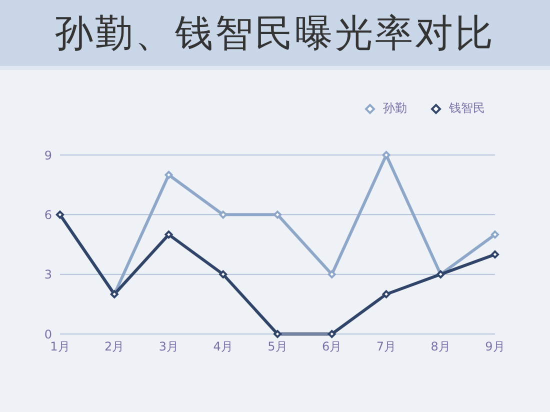 The image size is (550, 412). I want to click on x-tick-label: 1月, so click(60, 347).